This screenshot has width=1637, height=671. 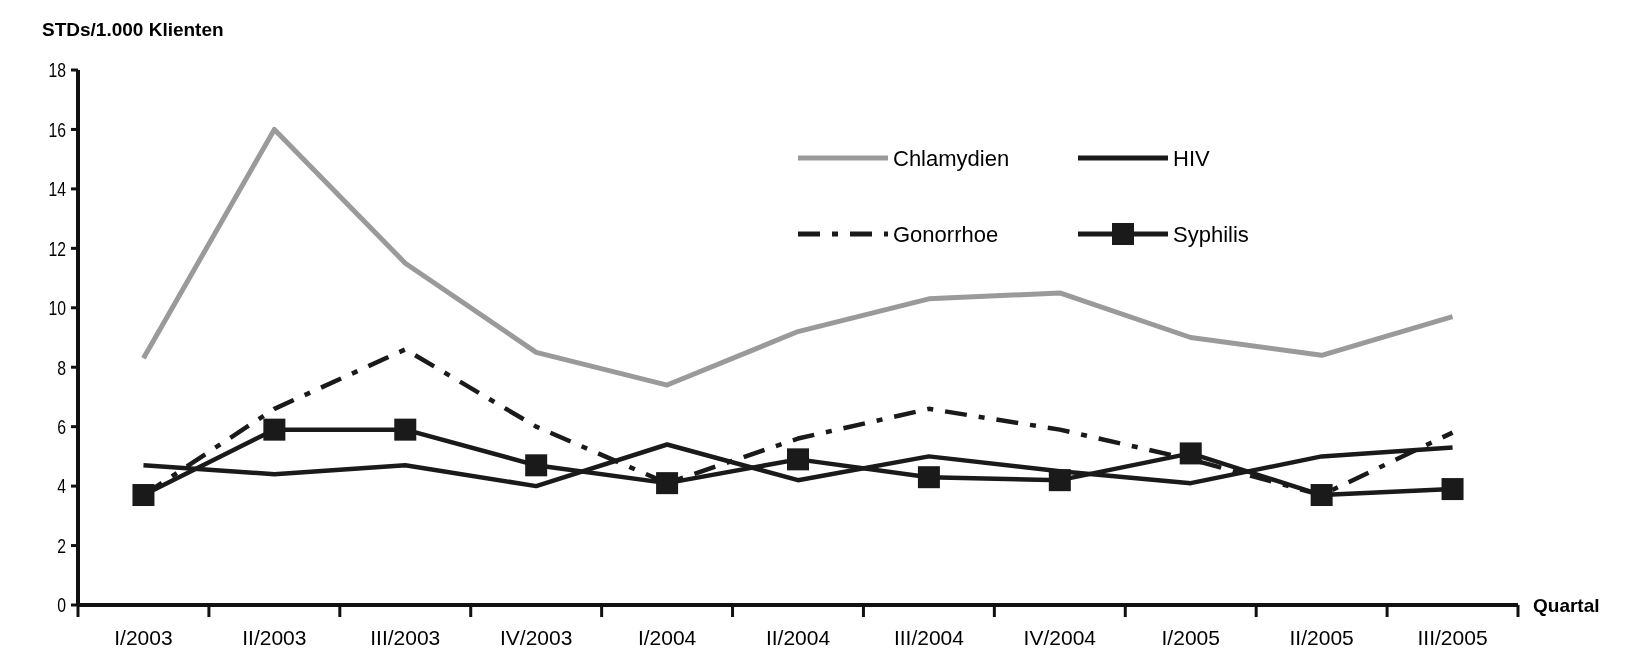 I want to click on x-tick-label: I/2003, so click(x=143, y=637).